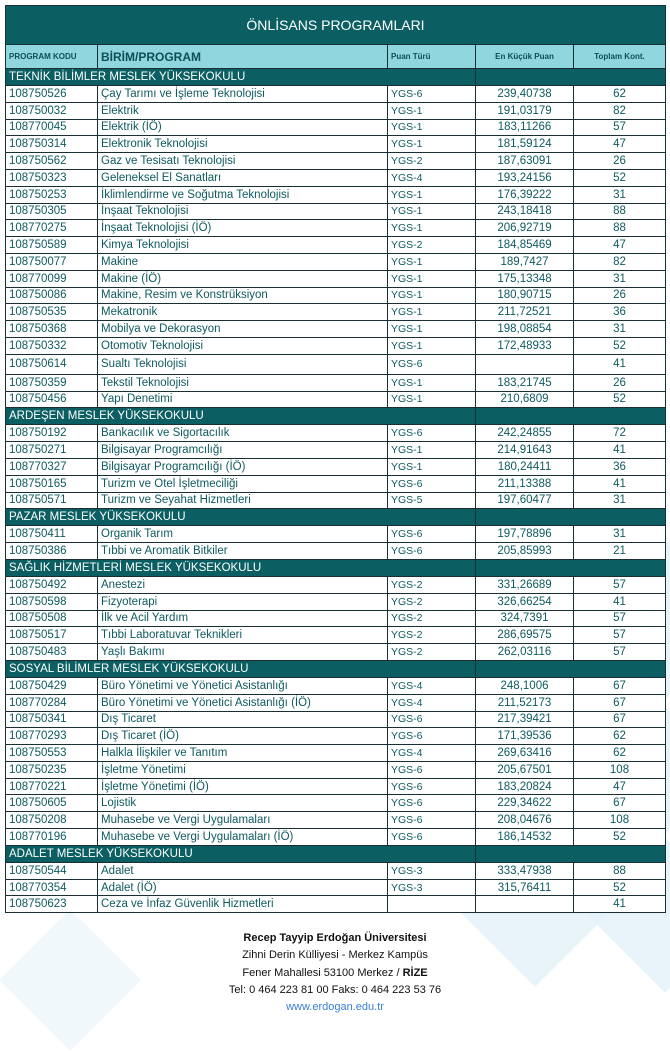 The image size is (670, 1051). I want to click on min-score: 286,69575, so click(524, 635).